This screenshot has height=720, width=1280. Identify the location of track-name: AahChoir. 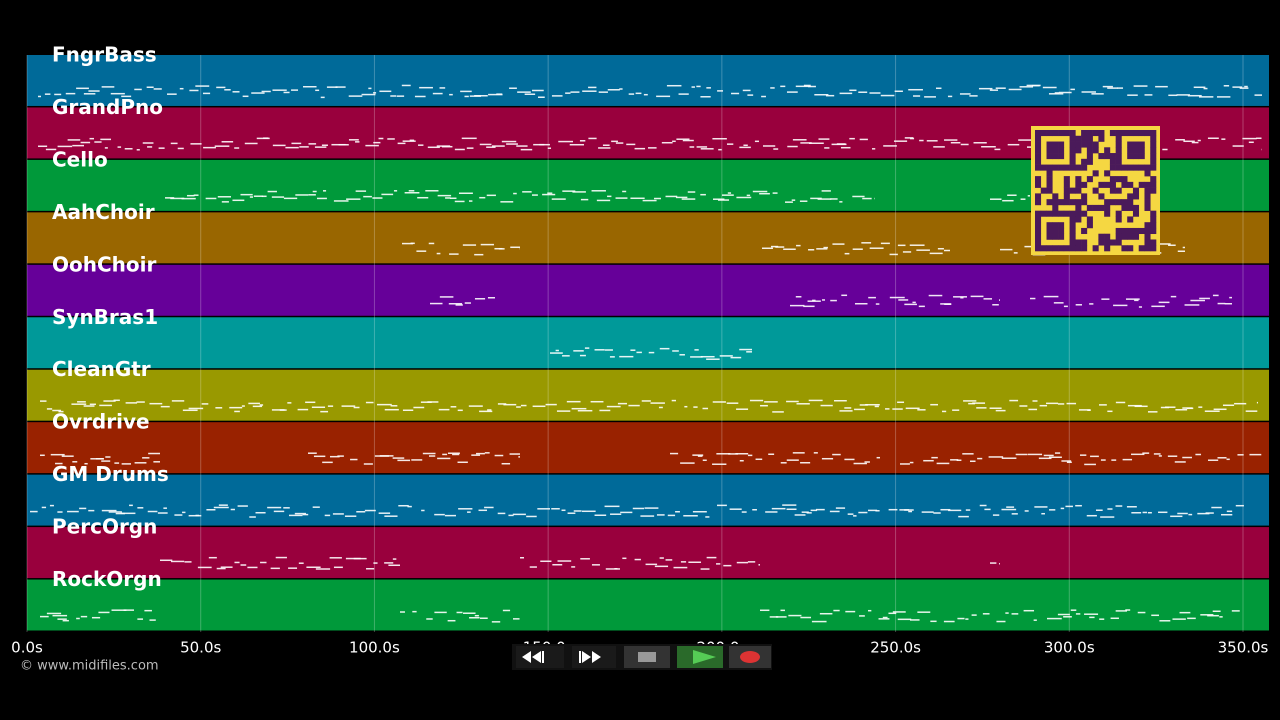
(103, 212).